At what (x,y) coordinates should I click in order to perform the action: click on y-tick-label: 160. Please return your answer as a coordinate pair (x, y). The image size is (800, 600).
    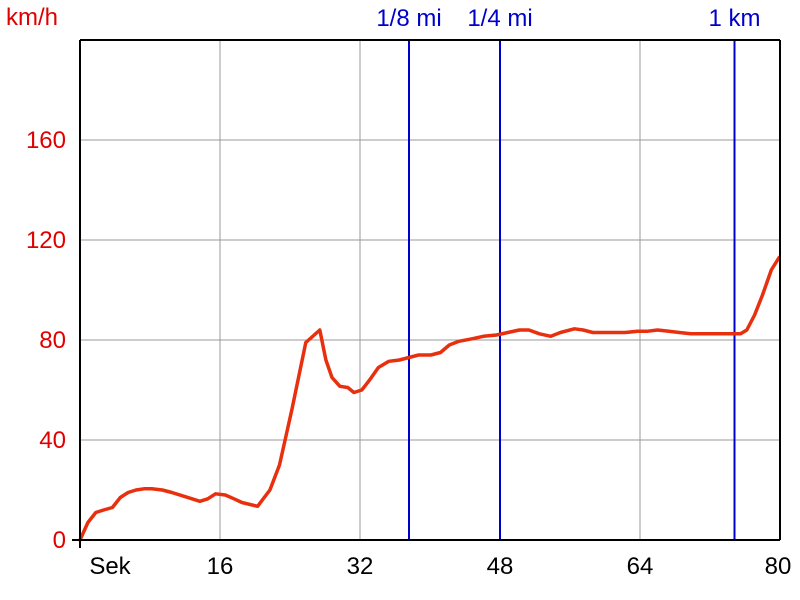
    Looking at the image, I should click on (46, 140).